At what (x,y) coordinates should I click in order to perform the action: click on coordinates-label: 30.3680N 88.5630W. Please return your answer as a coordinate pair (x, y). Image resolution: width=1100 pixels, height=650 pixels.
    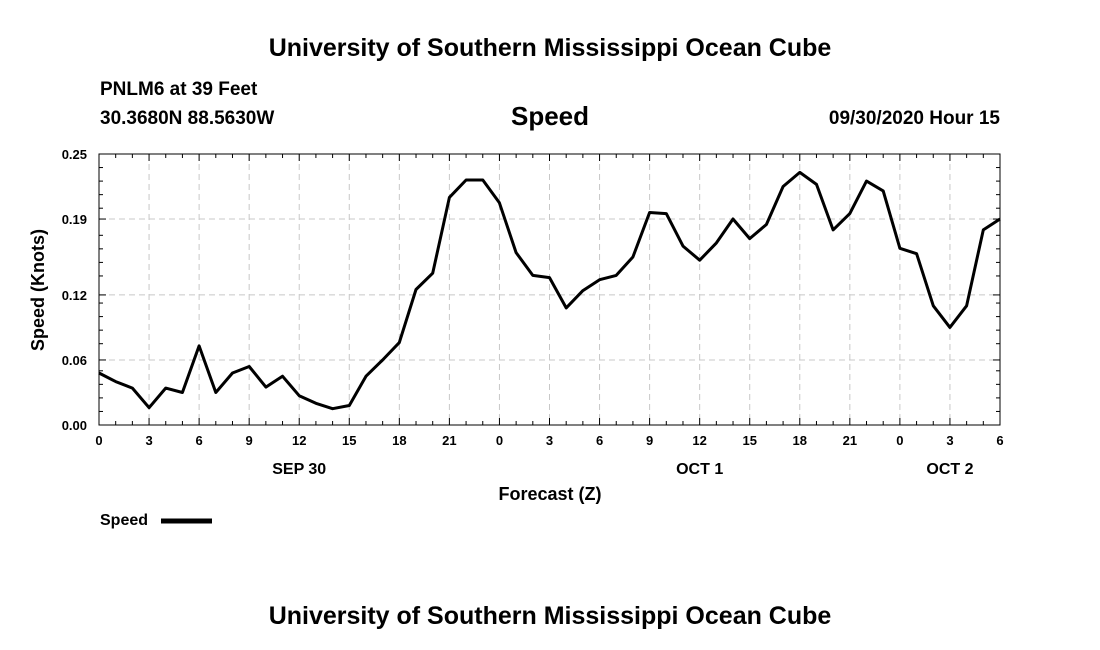
    Looking at the image, I should click on (187, 118).